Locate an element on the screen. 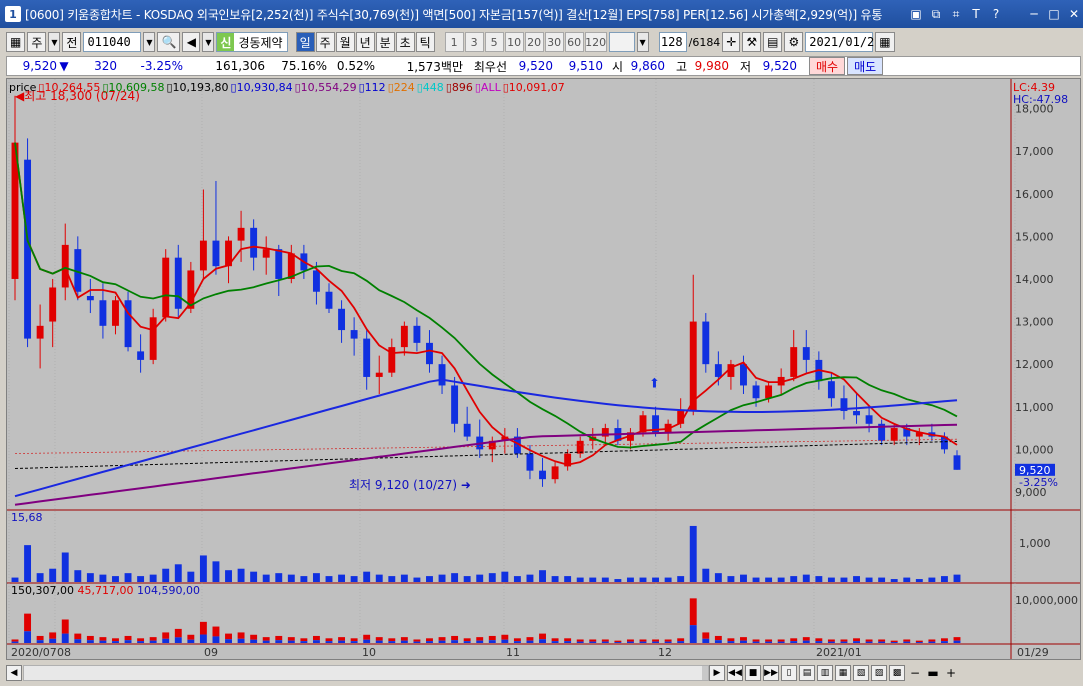  save-icon: ▤ is located at coordinates (773, 42).